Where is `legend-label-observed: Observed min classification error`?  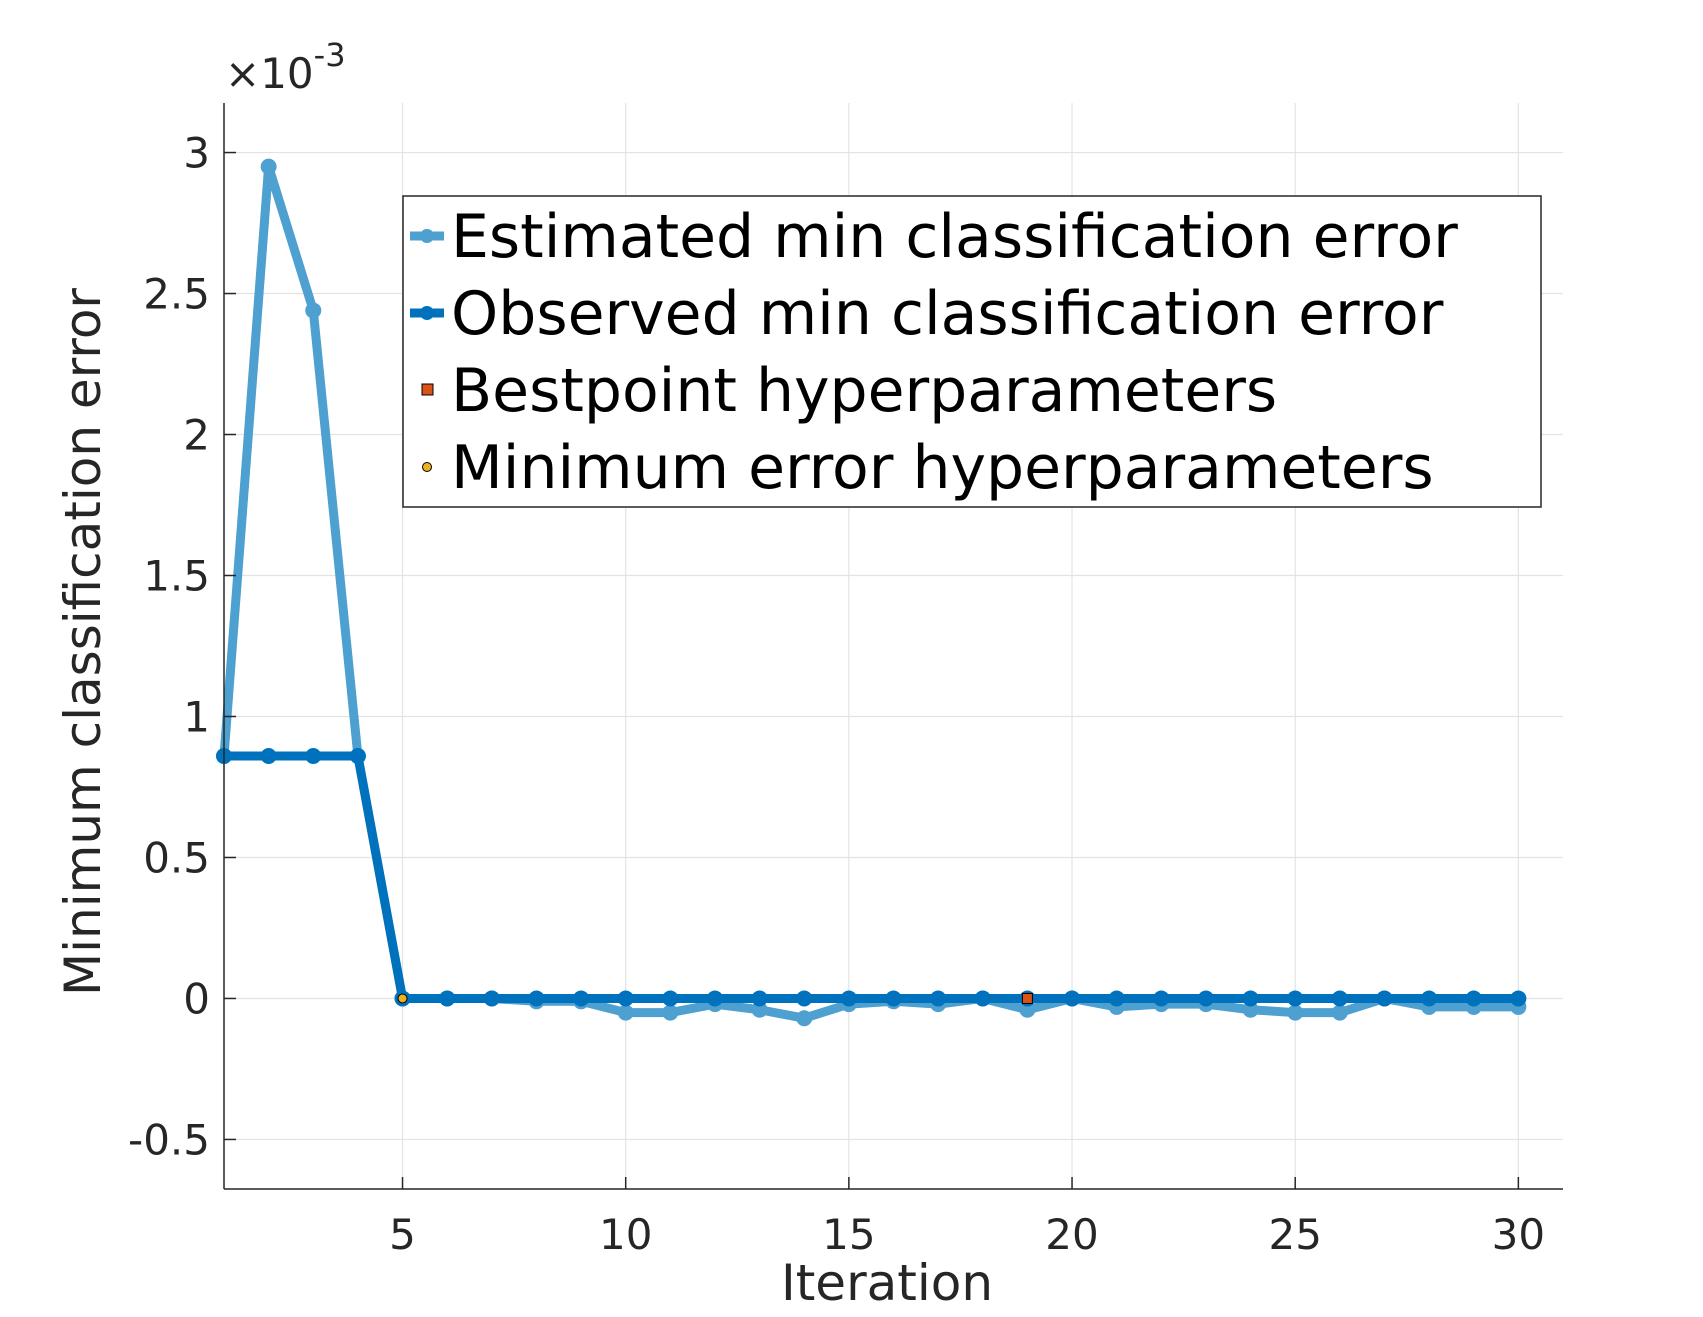 legend-label-observed: Observed min classification error is located at coordinates (947, 314).